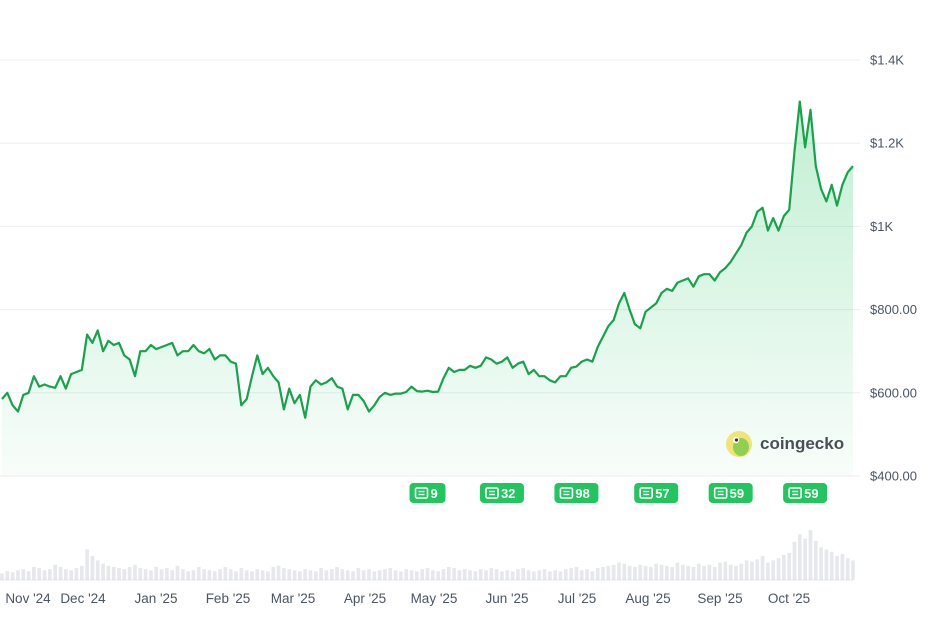 This screenshot has height=634, width=936. I want to click on x-tick-label: Oct '25, so click(789, 598).